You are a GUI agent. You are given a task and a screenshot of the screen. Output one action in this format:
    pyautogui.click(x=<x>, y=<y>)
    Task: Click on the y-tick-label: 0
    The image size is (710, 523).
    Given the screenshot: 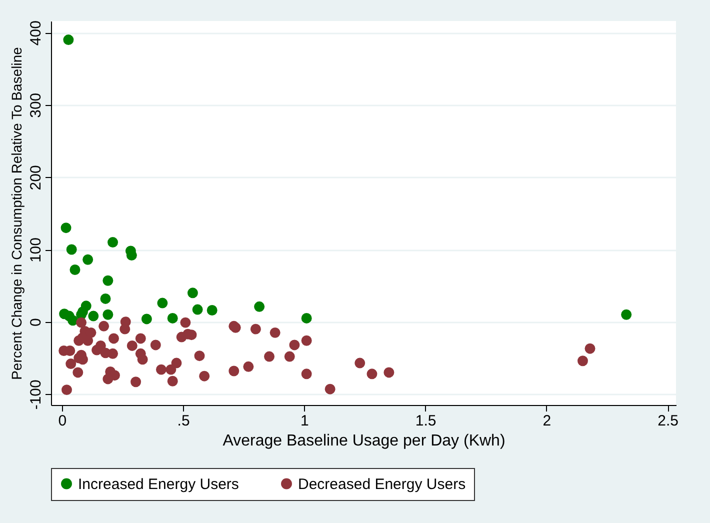 What is the action you would take?
    pyautogui.click(x=36, y=322)
    